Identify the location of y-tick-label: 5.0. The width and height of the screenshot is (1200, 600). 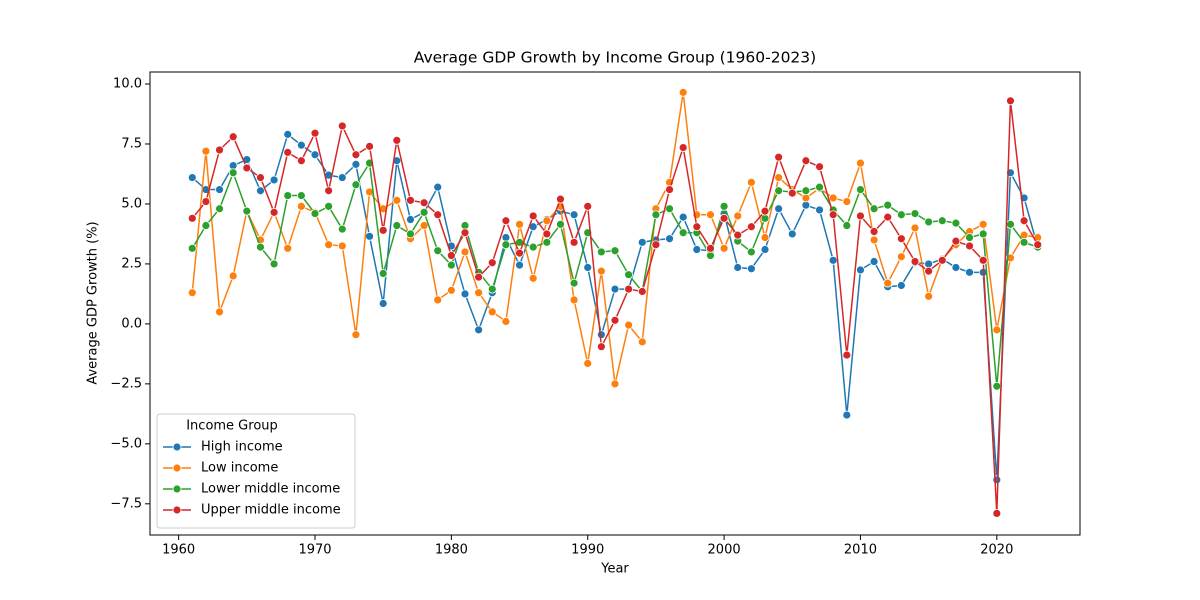
(131, 203).